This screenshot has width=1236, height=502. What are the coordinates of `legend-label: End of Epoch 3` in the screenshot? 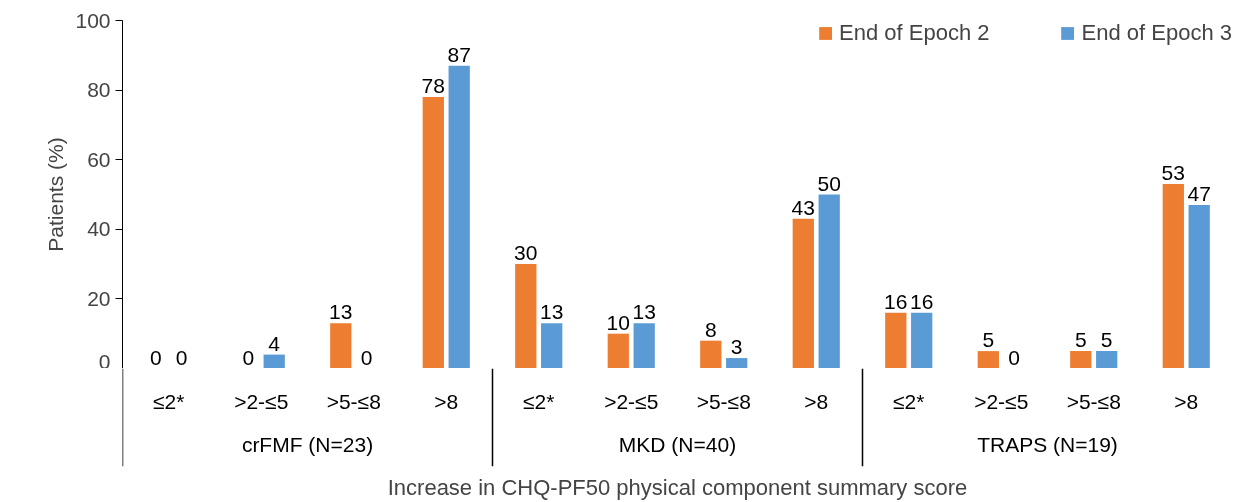 It's located at (1156, 33).